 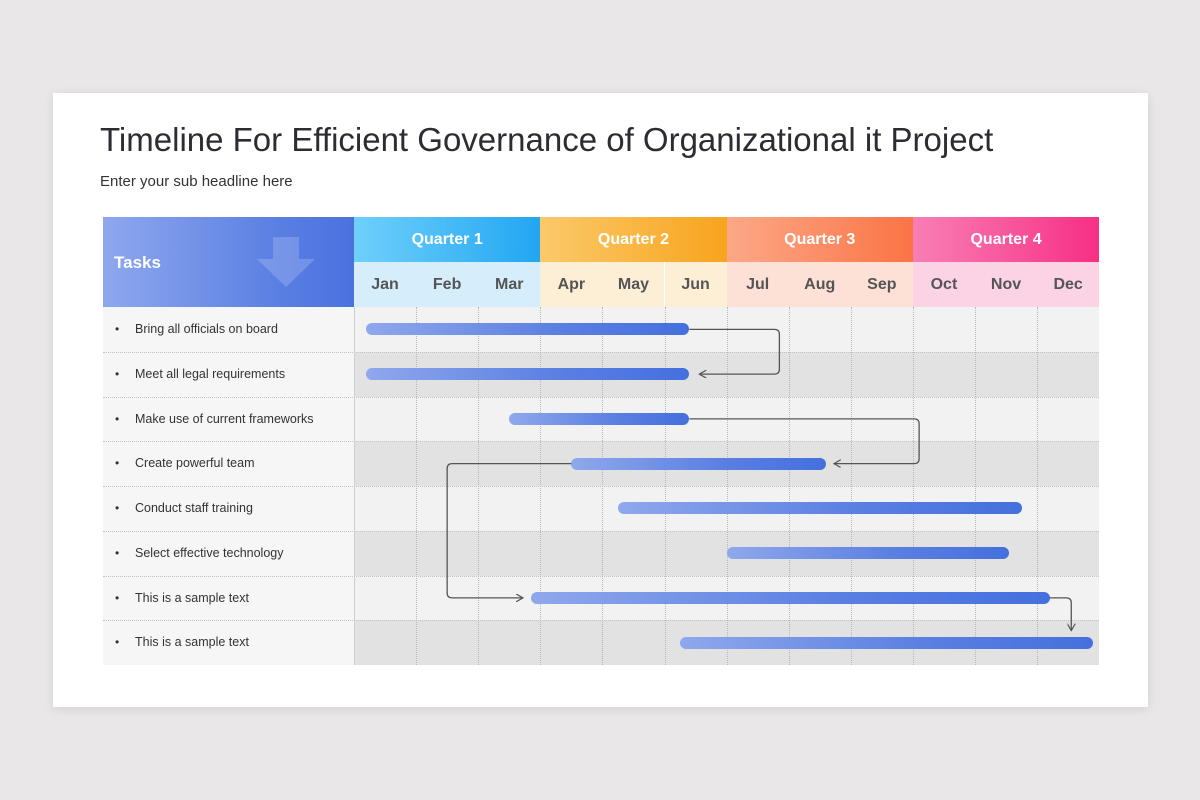 I want to click on page-subtitle: Enter your sub headline here, so click(x=196, y=181).